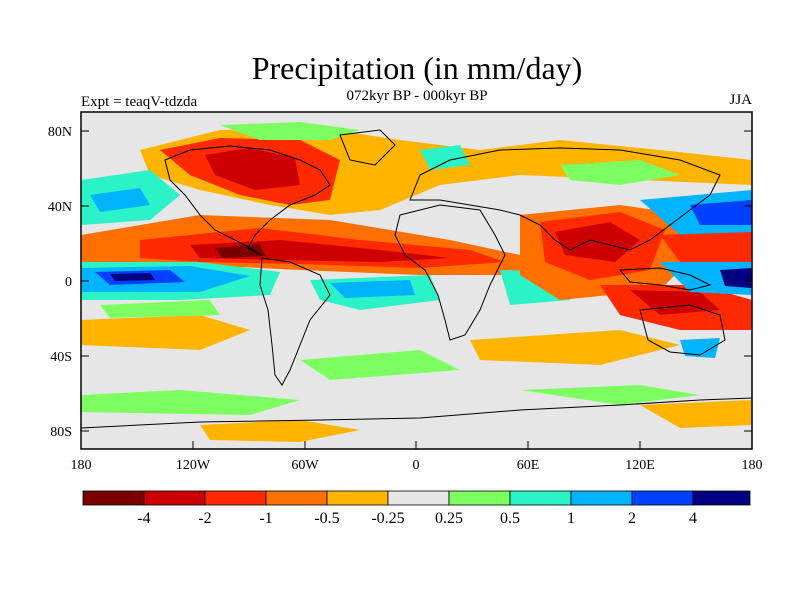 This screenshot has width=800, height=600. What do you see at coordinates (61, 432) in the screenshot?
I see `lat-label-80s: 80S` at bounding box center [61, 432].